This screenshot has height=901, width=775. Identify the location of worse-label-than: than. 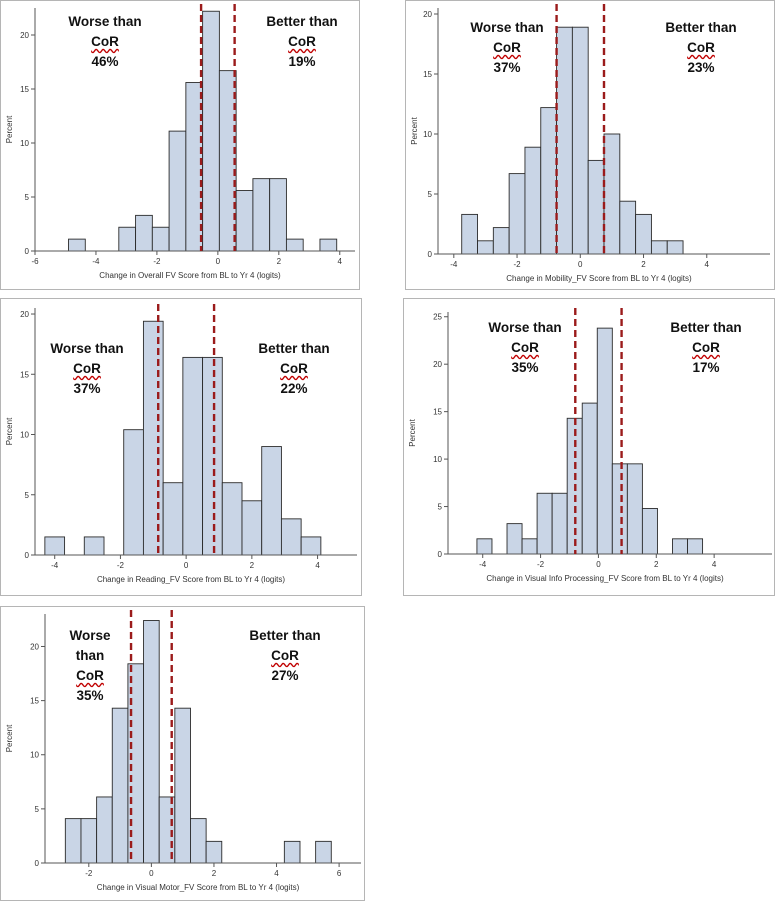
(90, 655).